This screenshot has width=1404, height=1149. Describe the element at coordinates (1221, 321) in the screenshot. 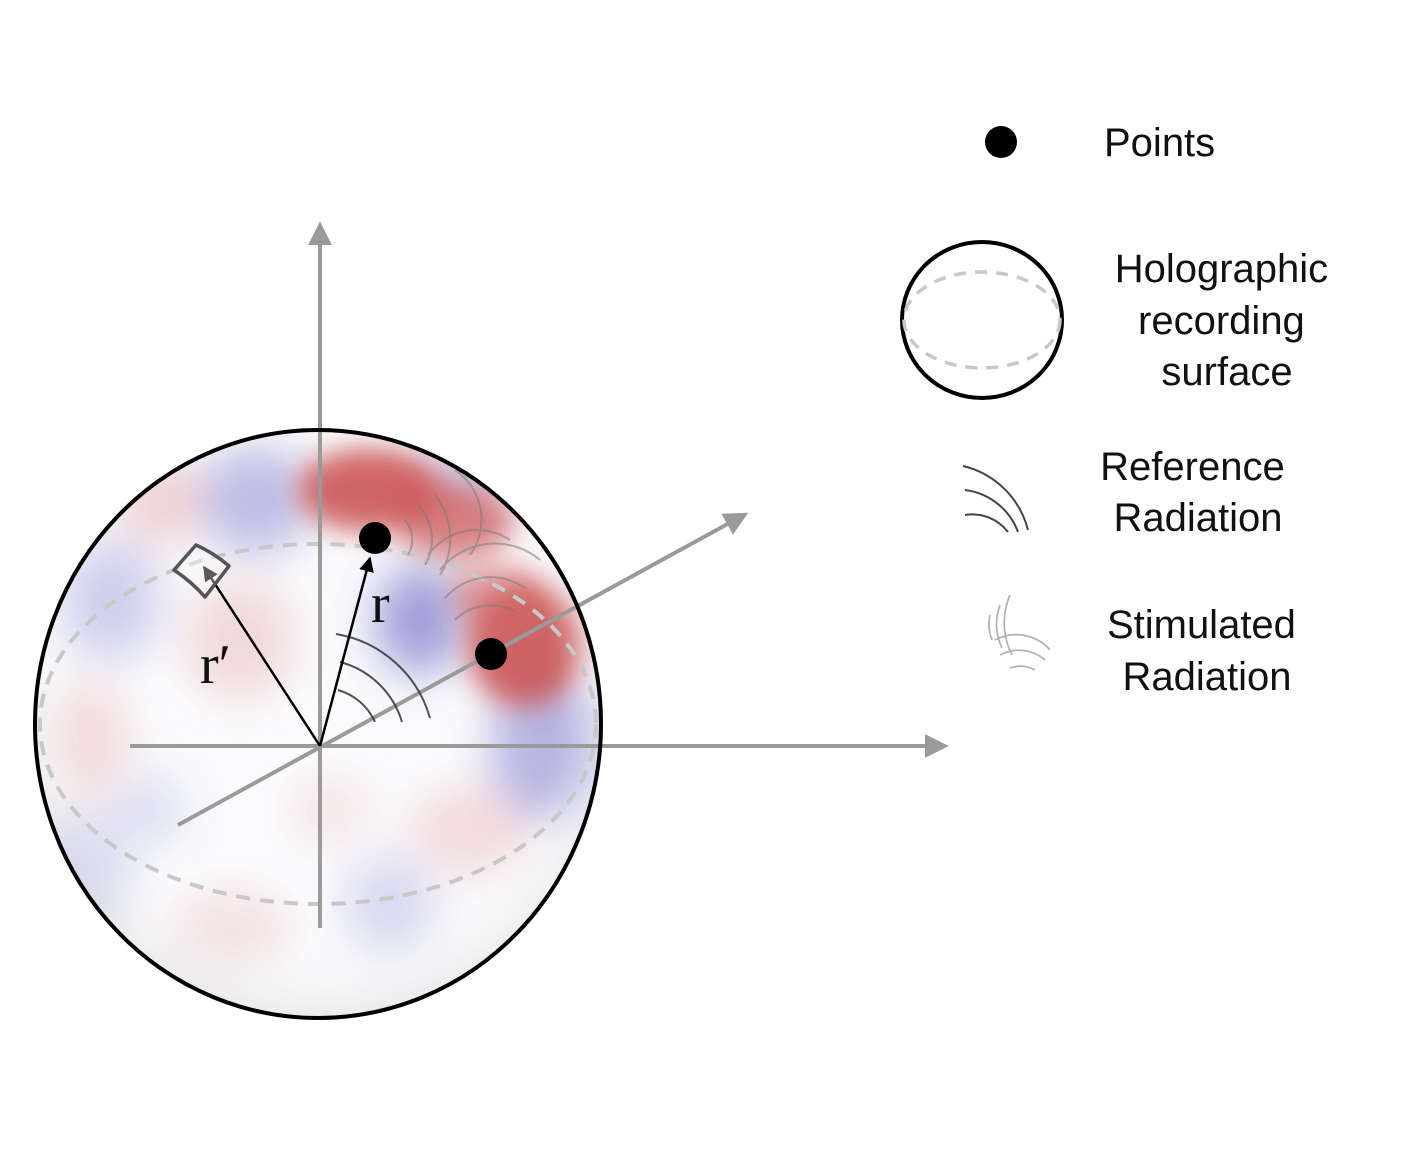

I see `legend-surface-line-2: recording` at that location.